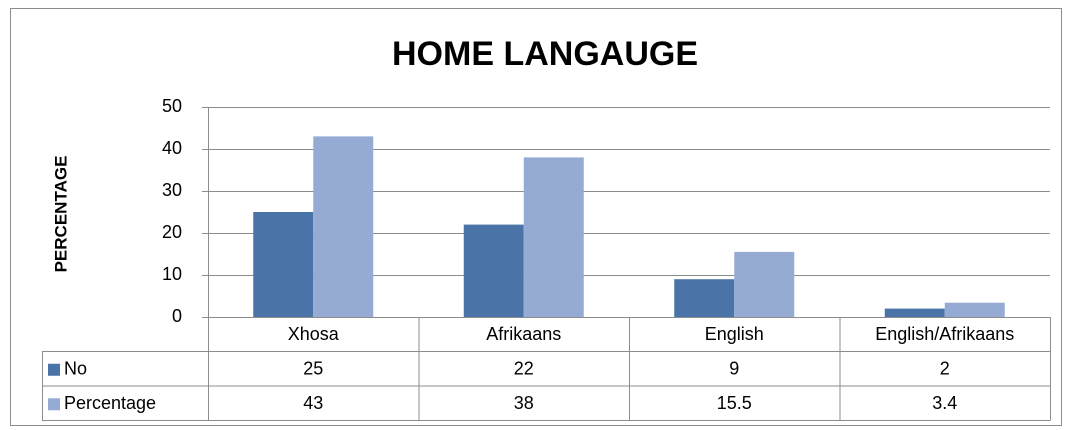 This screenshot has height=430, width=1070. I want to click on table-value: 38, so click(524, 403).